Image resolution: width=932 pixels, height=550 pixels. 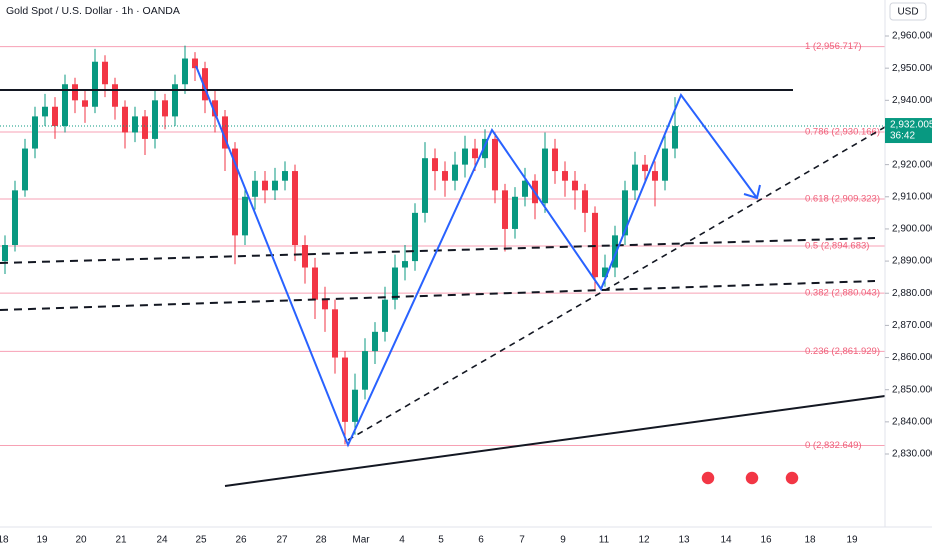 I want to click on x-tick-label: 5, so click(x=441, y=540).